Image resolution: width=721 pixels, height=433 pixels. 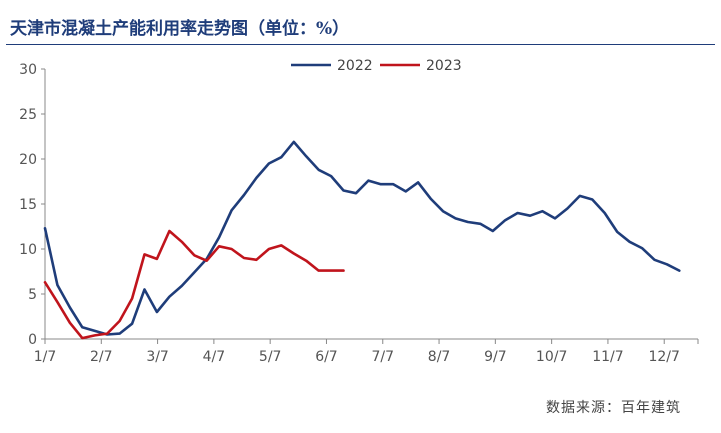 What do you see at coordinates (439, 357) in the screenshot?
I see `x-tick-label: 8/7` at bounding box center [439, 357].